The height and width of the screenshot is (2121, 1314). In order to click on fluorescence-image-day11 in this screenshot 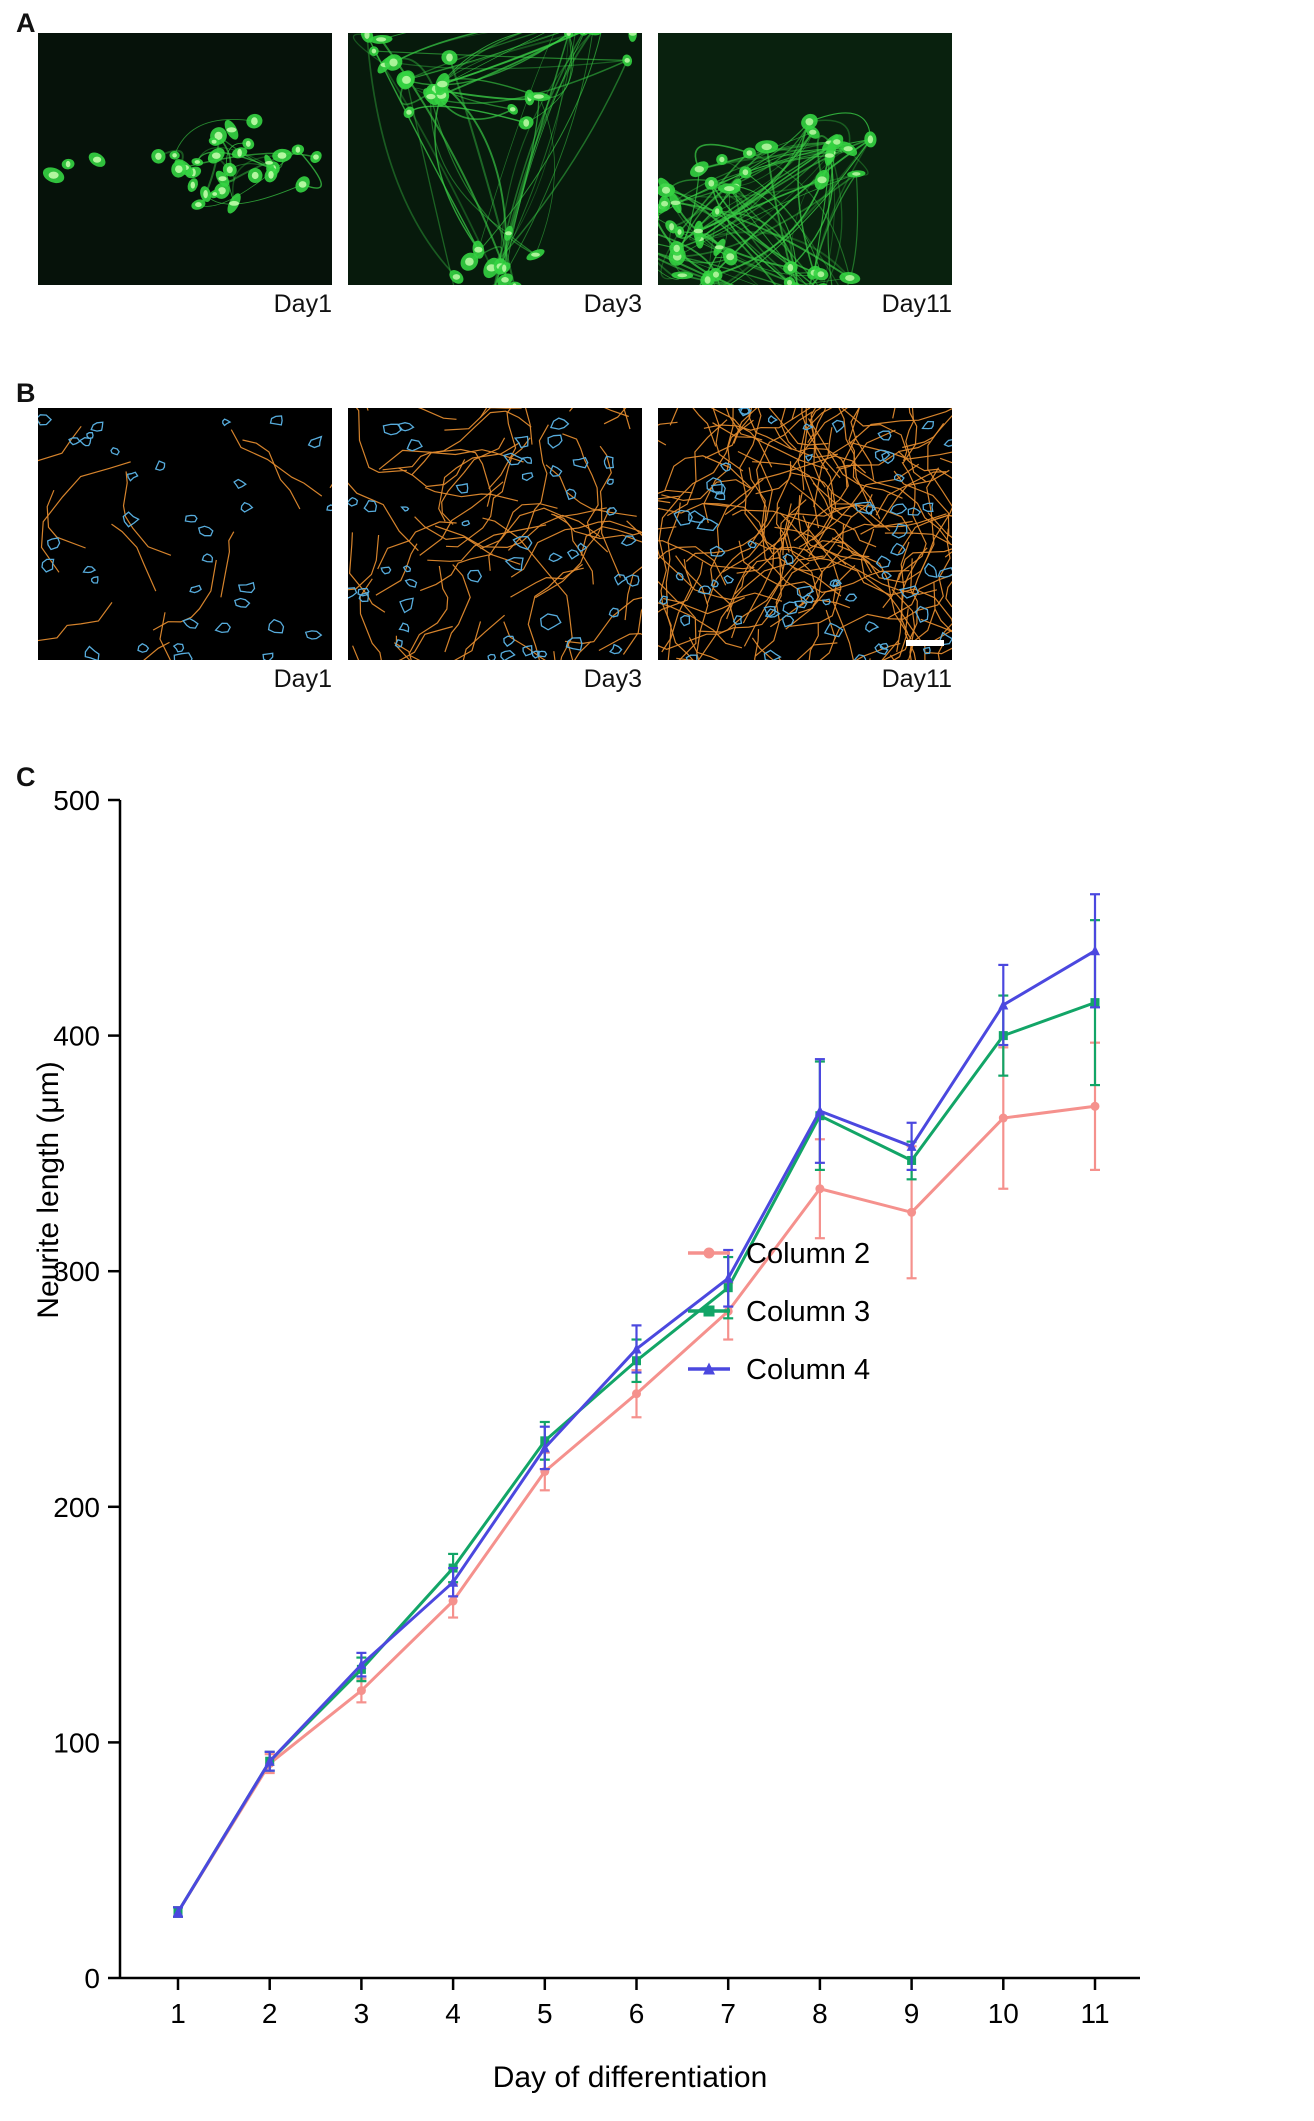, I will do `click(805, 159)`.